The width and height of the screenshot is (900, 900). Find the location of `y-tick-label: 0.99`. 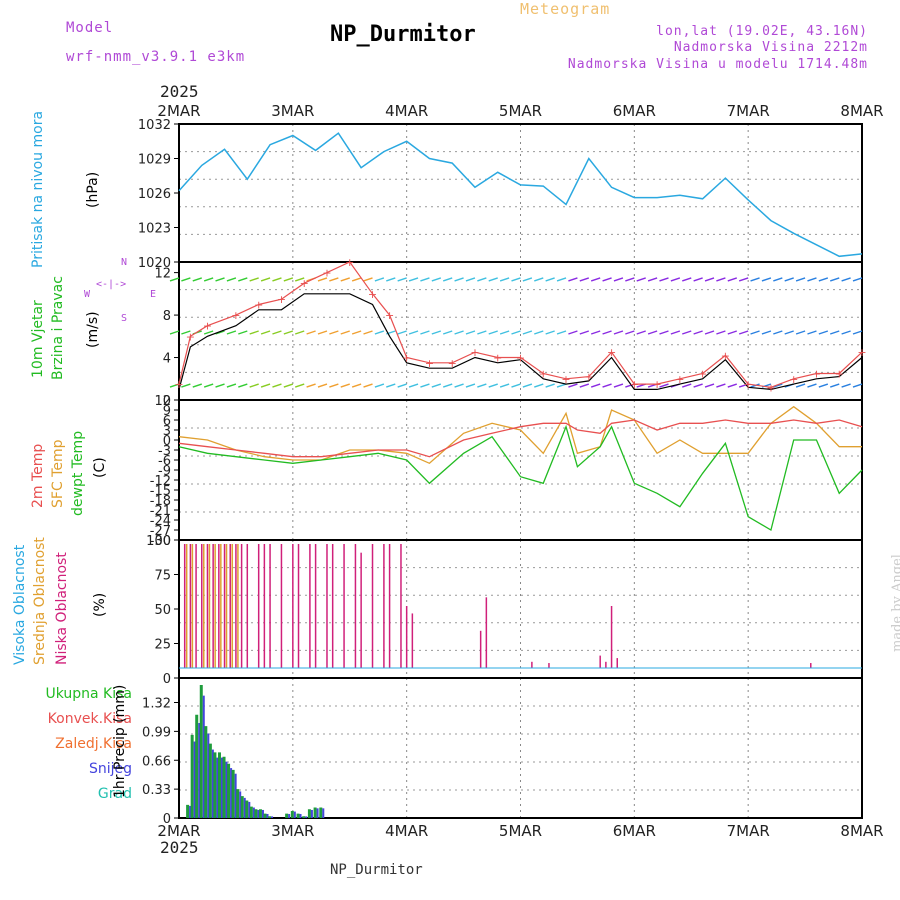

y-tick-label: 0.99 is located at coordinates (156, 732).